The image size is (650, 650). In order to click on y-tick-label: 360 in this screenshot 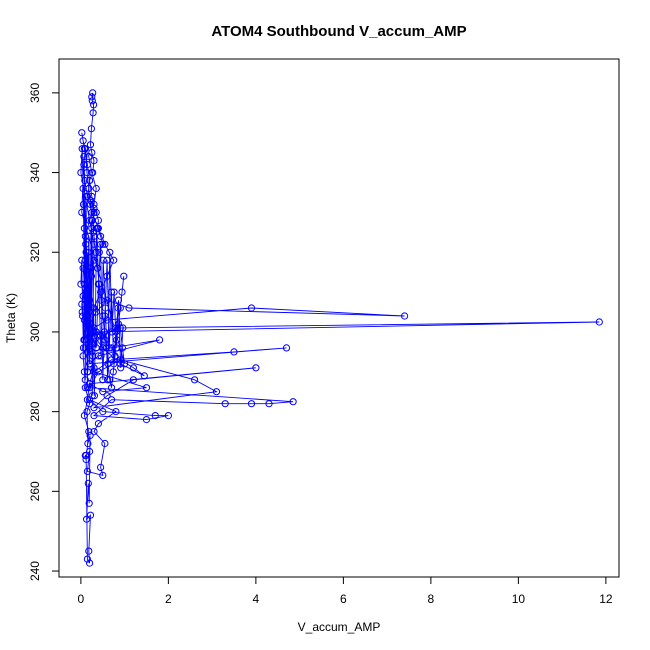, I will do `click(35, 93)`.